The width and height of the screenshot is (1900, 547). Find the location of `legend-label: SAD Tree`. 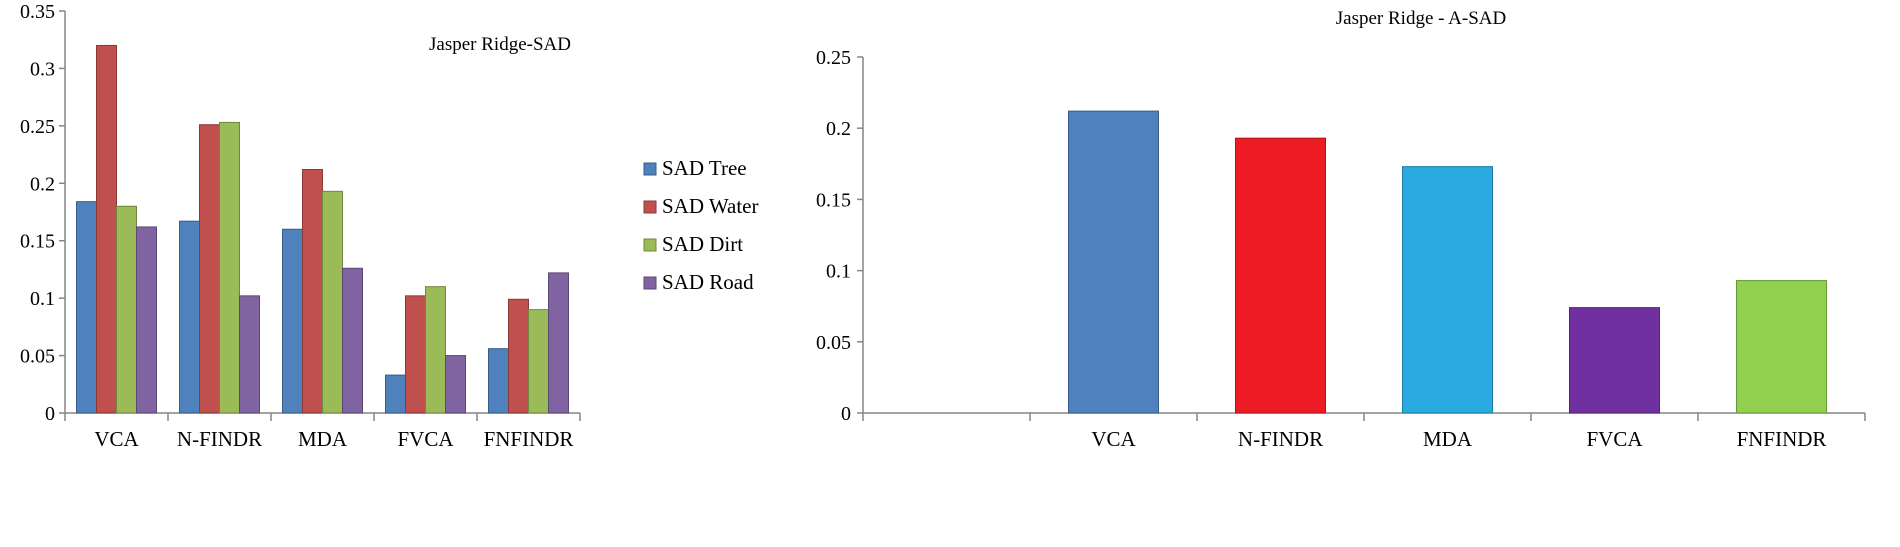

legend-label: SAD Tree is located at coordinates (704, 168).